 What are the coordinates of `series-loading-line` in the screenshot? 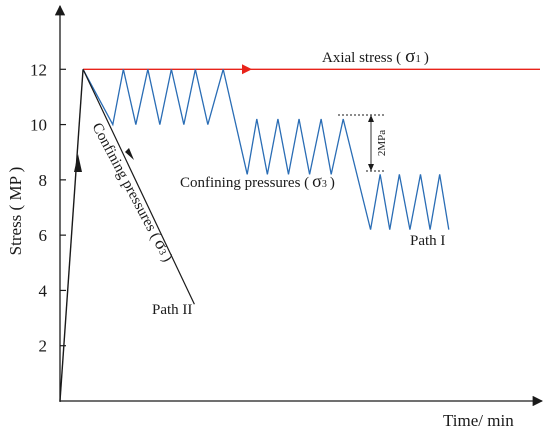 It's located at (71, 235).